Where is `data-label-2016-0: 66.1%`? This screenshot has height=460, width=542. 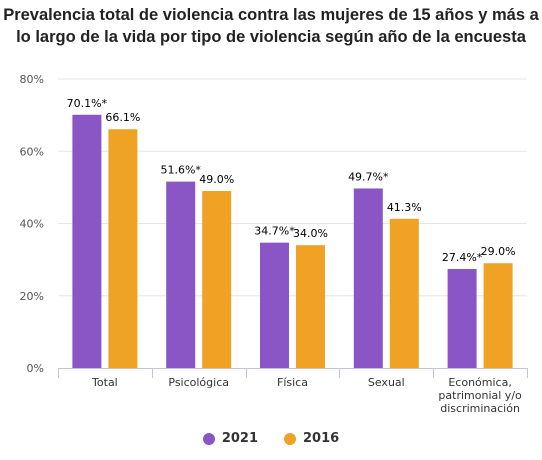 data-label-2016-0: 66.1% is located at coordinates (122, 117).